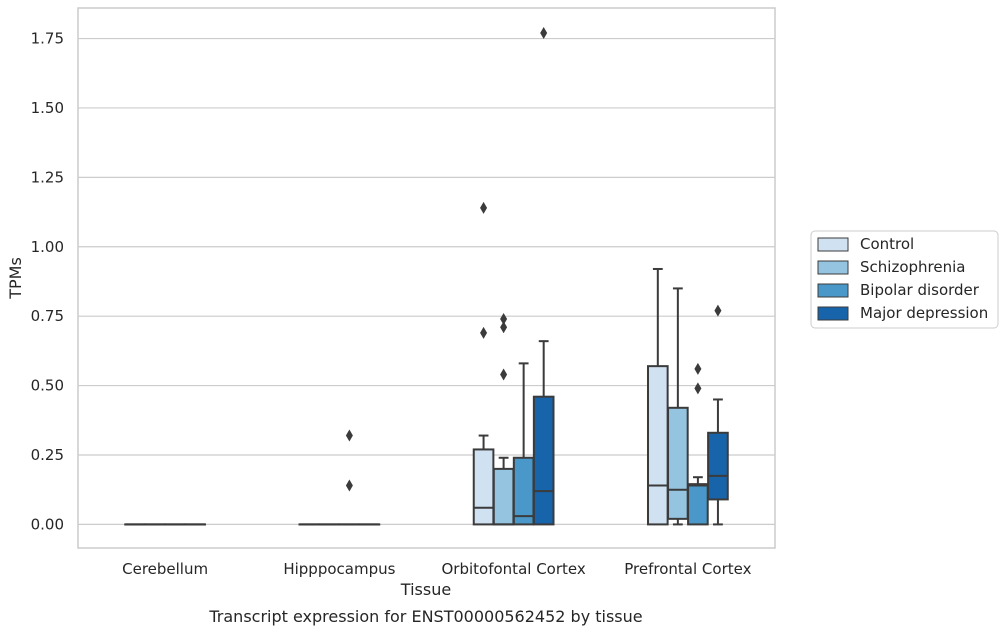  Describe the element at coordinates (47, 316) in the screenshot. I see `y-tick-label: 0.75` at that location.